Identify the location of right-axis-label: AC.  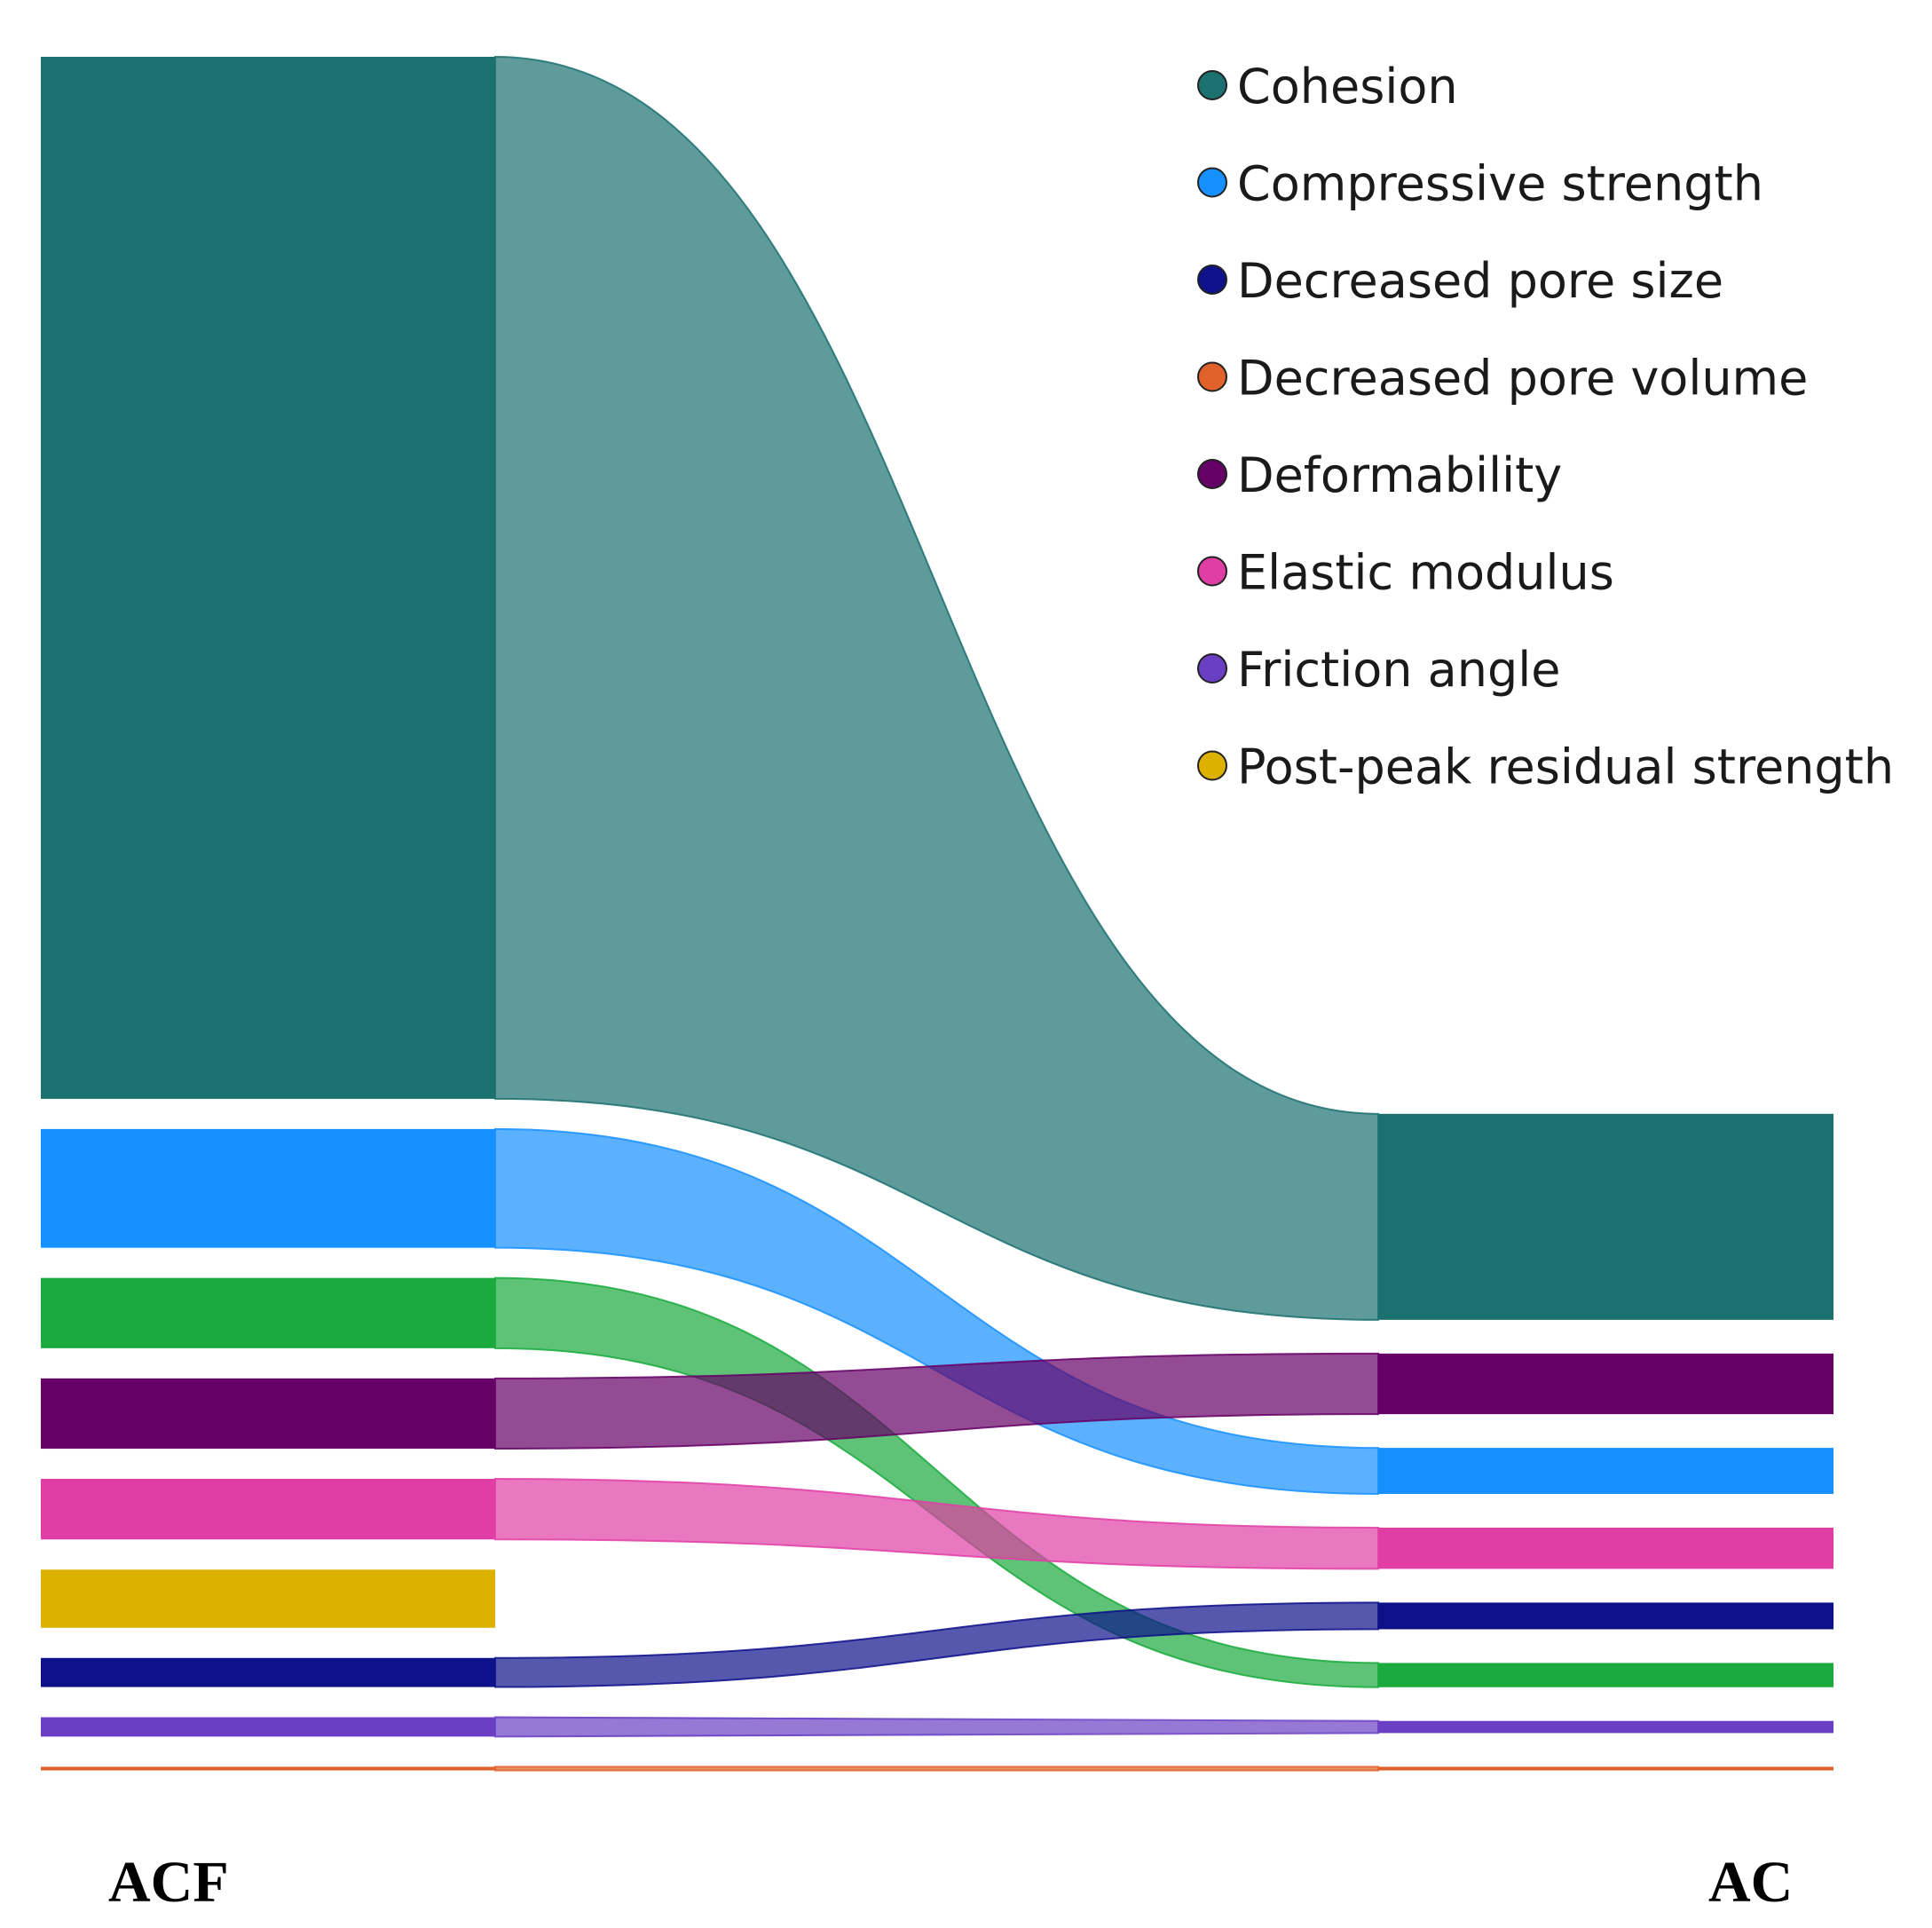
(1750, 1882).